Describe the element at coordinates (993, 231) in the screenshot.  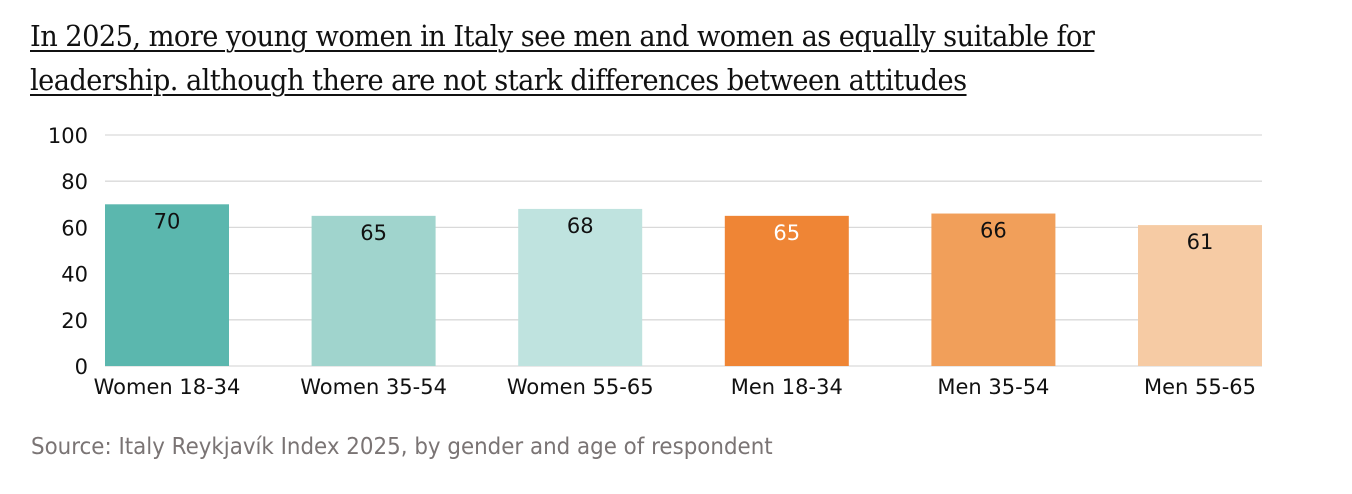
I see `data-label: 66` at that location.